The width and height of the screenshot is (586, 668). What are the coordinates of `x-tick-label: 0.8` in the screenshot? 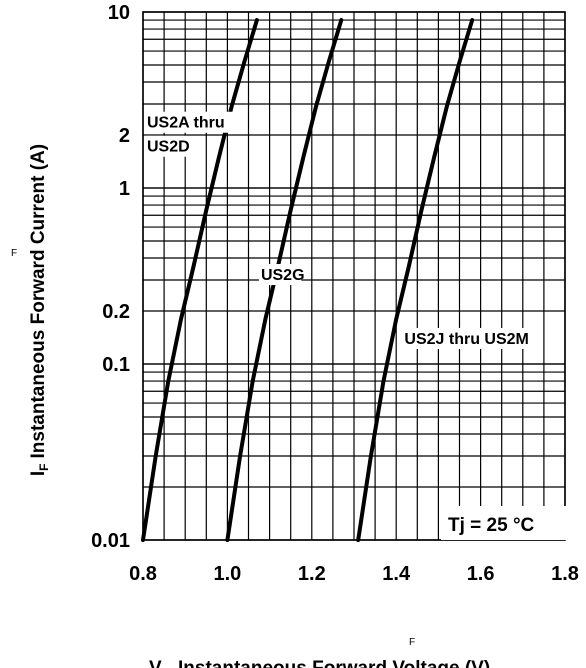 It's located at (143, 574).